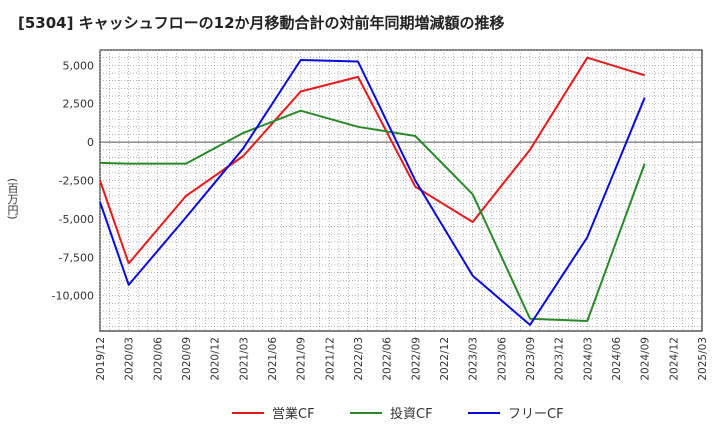 The image size is (720, 440). What do you see at coordinates (617, 359) in the screenshot?
I see `x-tick-label: 2024/06` at bounding box center [617, 359].